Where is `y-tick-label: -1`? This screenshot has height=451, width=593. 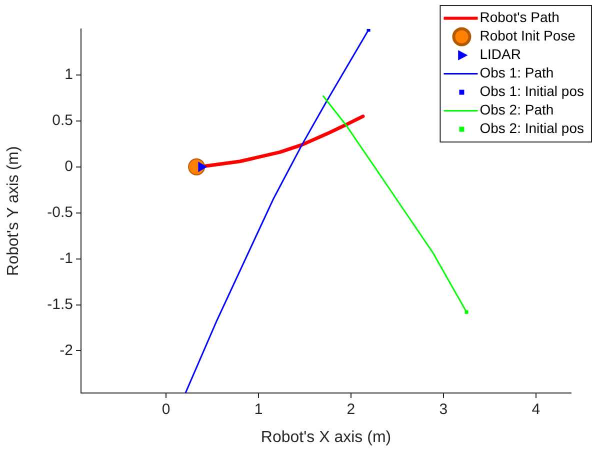
y-tick-label: -1 is located at coordinates (66, 258).